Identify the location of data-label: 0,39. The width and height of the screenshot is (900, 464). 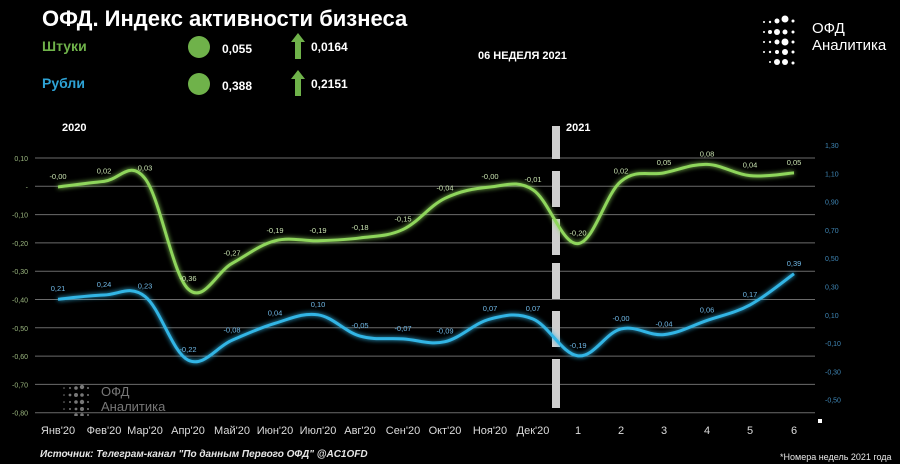
(794, 263).